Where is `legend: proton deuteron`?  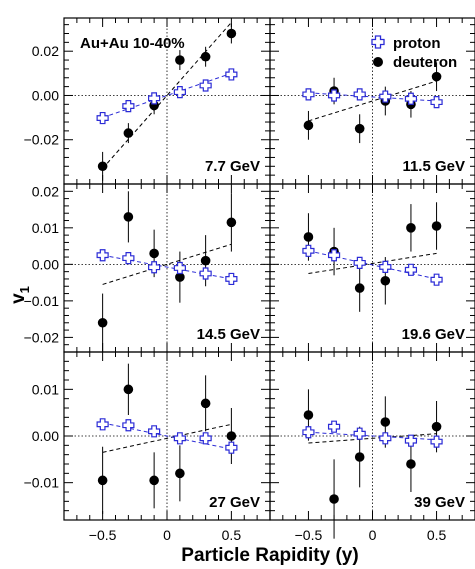 legend: proton deuteron is located at coordinates (414, 53).